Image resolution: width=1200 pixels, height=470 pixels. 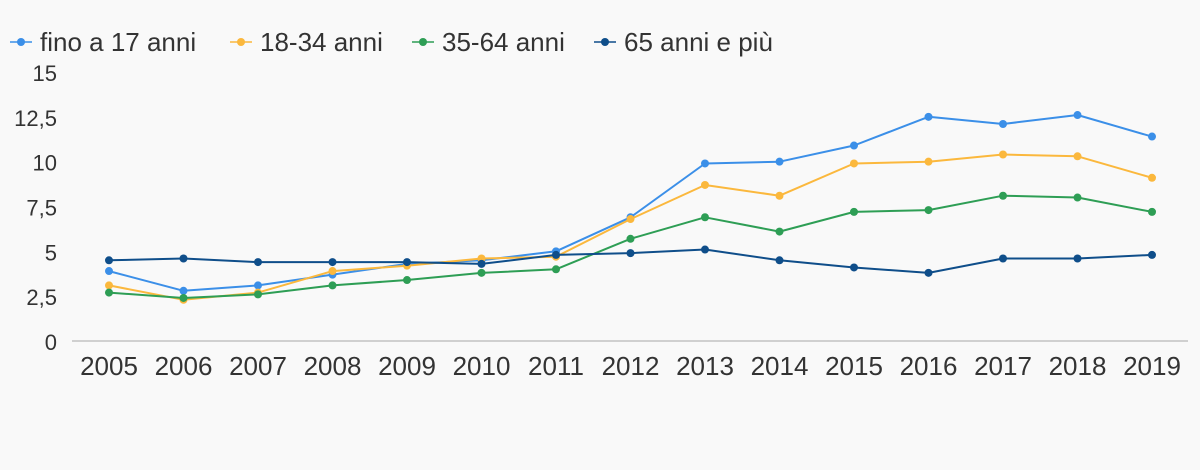 What do you see at coordinates (929, 366) in the screenshot?
I see `x-tick-label: 2016` at bounding box center [929, 366].